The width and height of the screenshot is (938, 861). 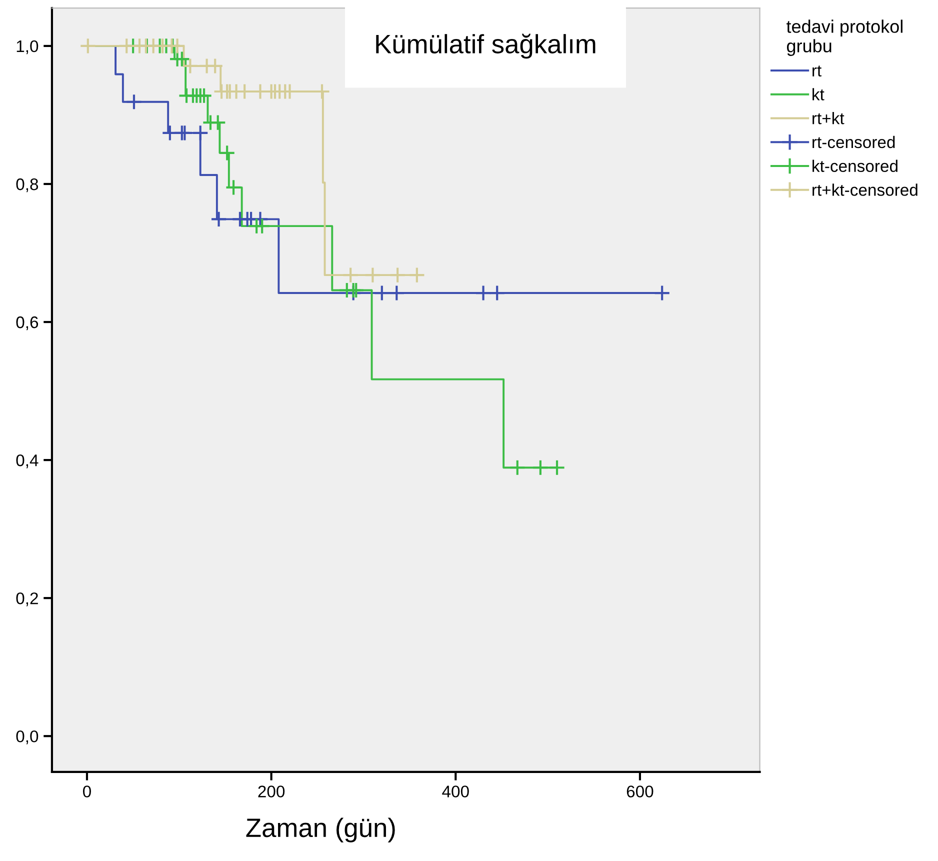 What do you see at coordinates (855, 166) in the screenshot?
I see `legend-label: kt-censored` at bounding box center [855, 166].